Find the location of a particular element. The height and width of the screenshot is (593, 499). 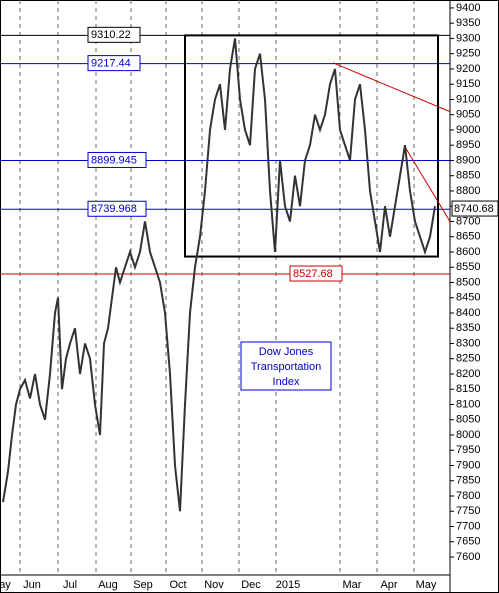

y-tick-label: 9200 is located at coordinates (468, 69).